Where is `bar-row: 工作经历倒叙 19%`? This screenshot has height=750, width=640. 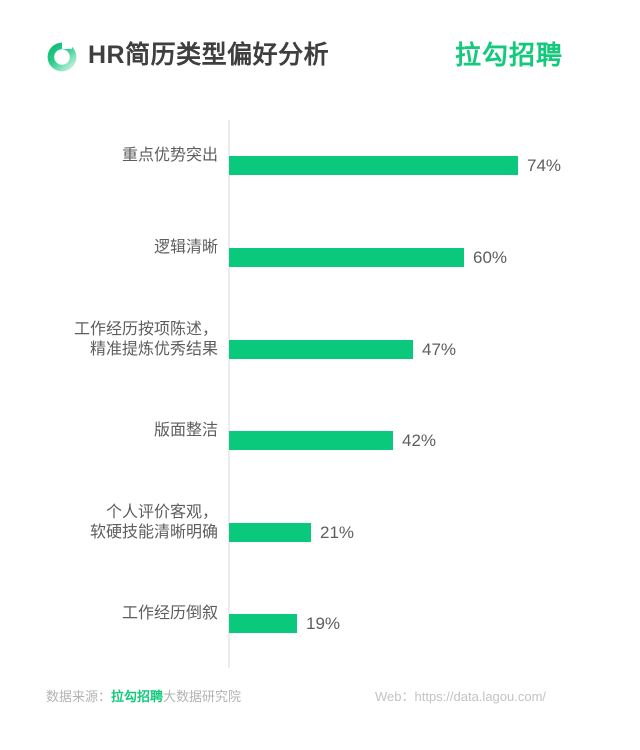
bar-row: 工作经历倒叙 19% is located at coordinates (320, 624).